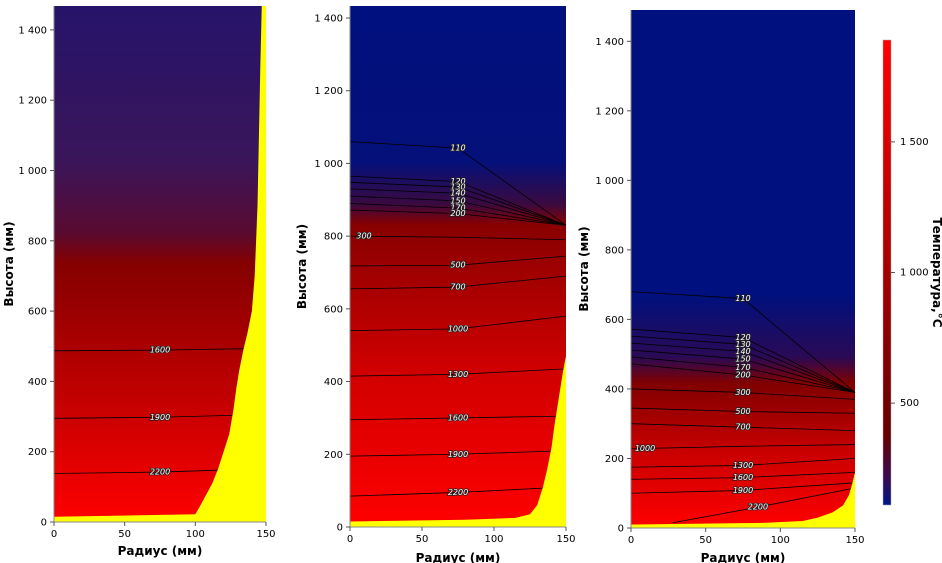 This screenshot has height=563, width=942. What do you see at coordinates (742, 351) in the screenshot?
I see `contour-label: 140` at bounding box center [742, 351].